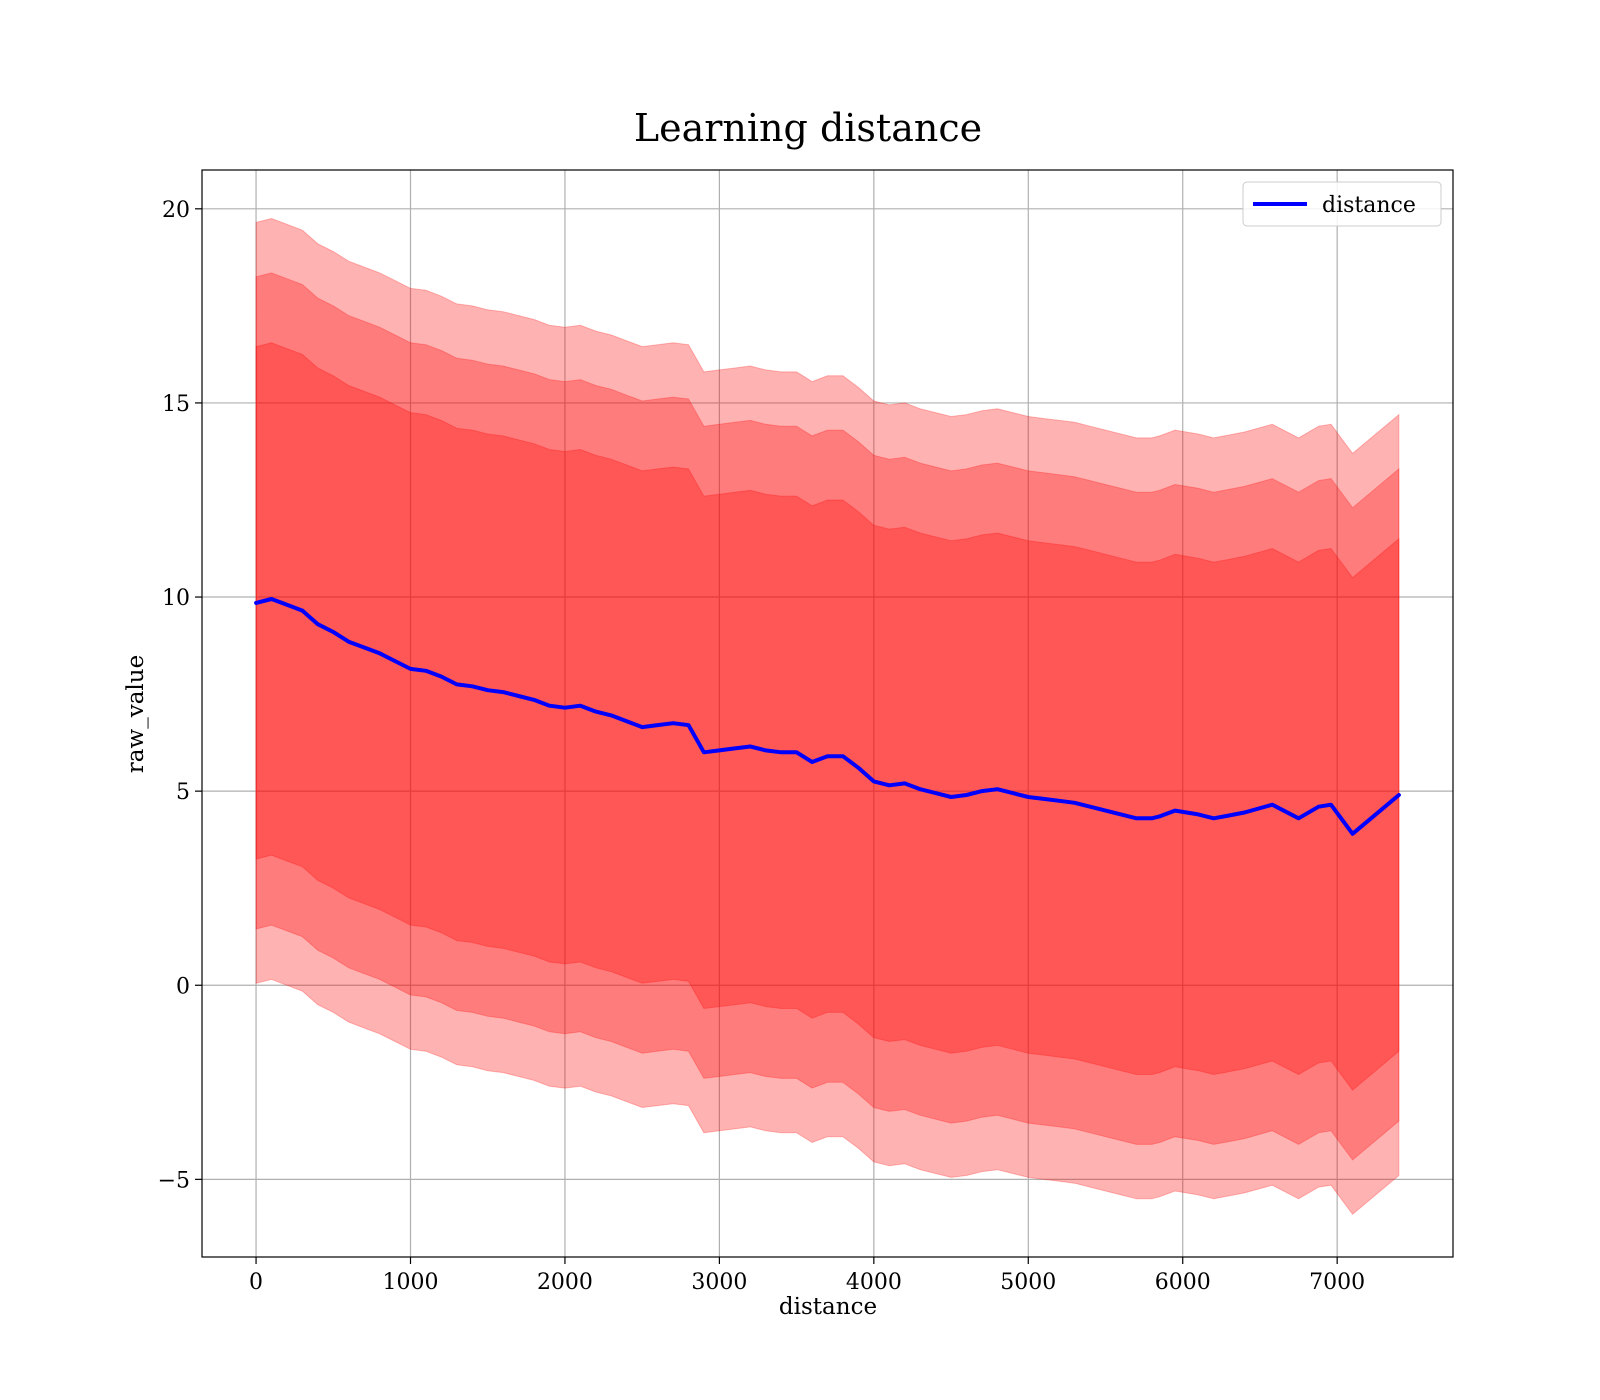  I want to click on x-axis-ticks: 0 1000 2000 3000 4000 5000 6000 7000, so click(807, 1276).